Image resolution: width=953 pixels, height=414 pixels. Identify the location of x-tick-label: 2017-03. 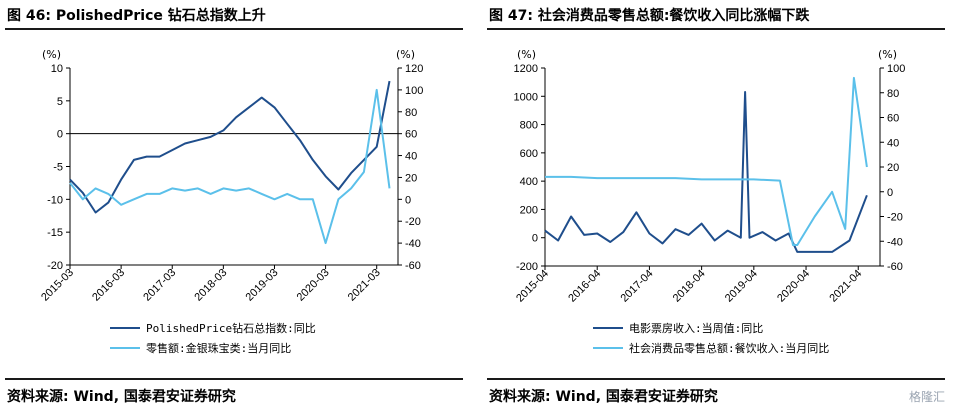
(159, 285).